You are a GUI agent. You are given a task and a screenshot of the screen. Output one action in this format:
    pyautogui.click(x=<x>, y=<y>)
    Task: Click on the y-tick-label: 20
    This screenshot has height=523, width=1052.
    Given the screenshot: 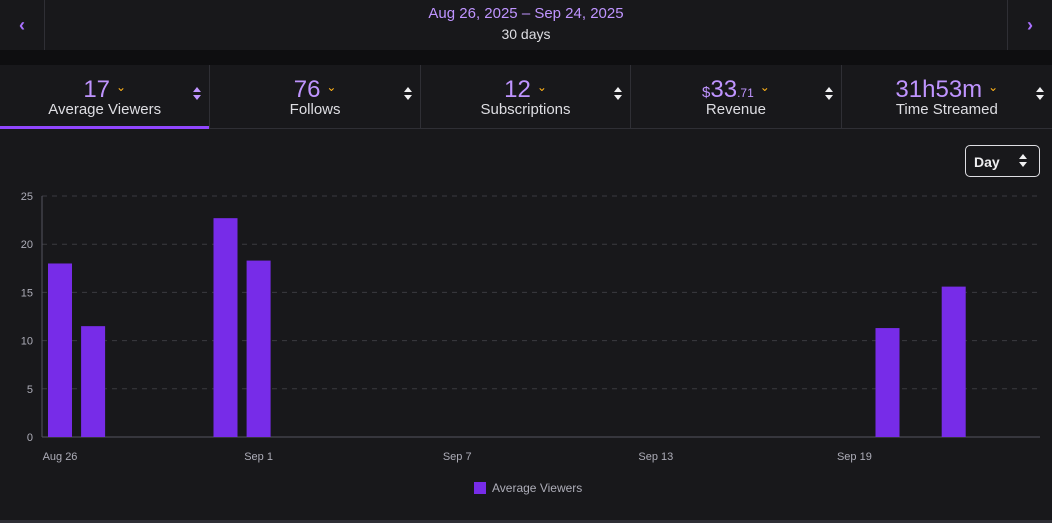 What is the action you would take?
    pyautogui.click(x=27, y=245)
    